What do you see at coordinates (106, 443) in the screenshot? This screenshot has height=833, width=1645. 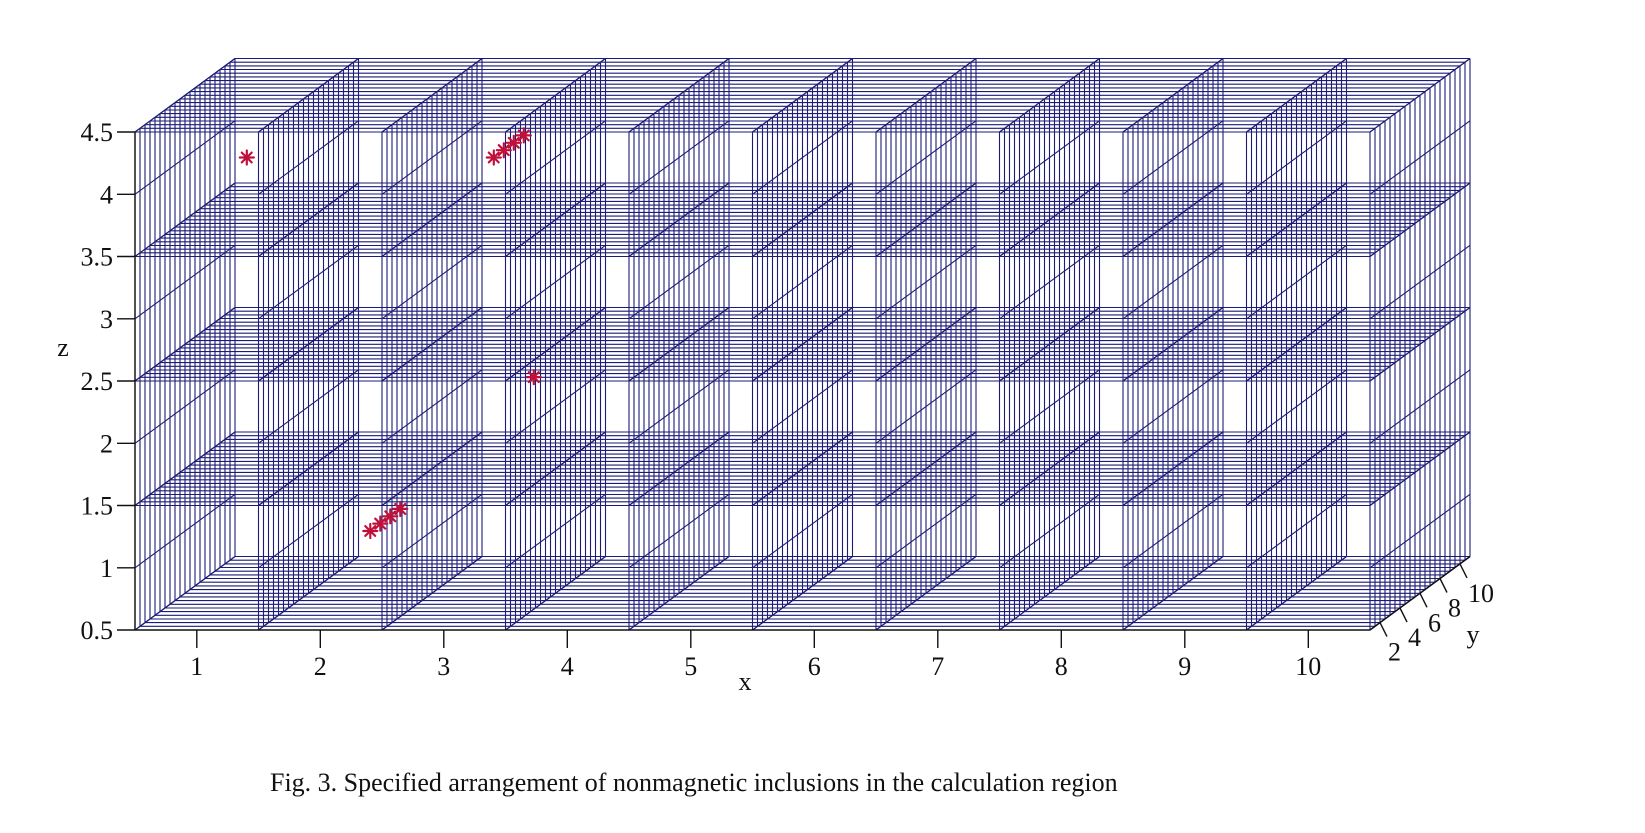 I see `z-tick-label: 2` at bounding box center [106, 443].